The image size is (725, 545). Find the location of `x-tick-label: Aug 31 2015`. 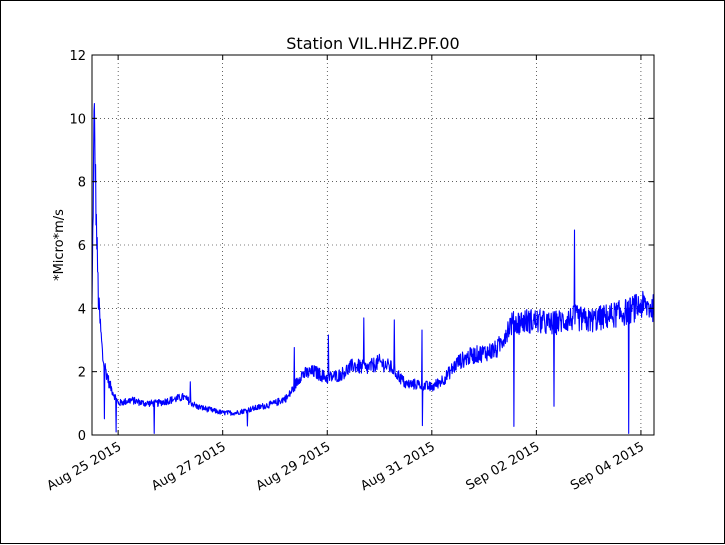

x-tick-label: Aug 31 2015 is located at coordinates (398, 466).